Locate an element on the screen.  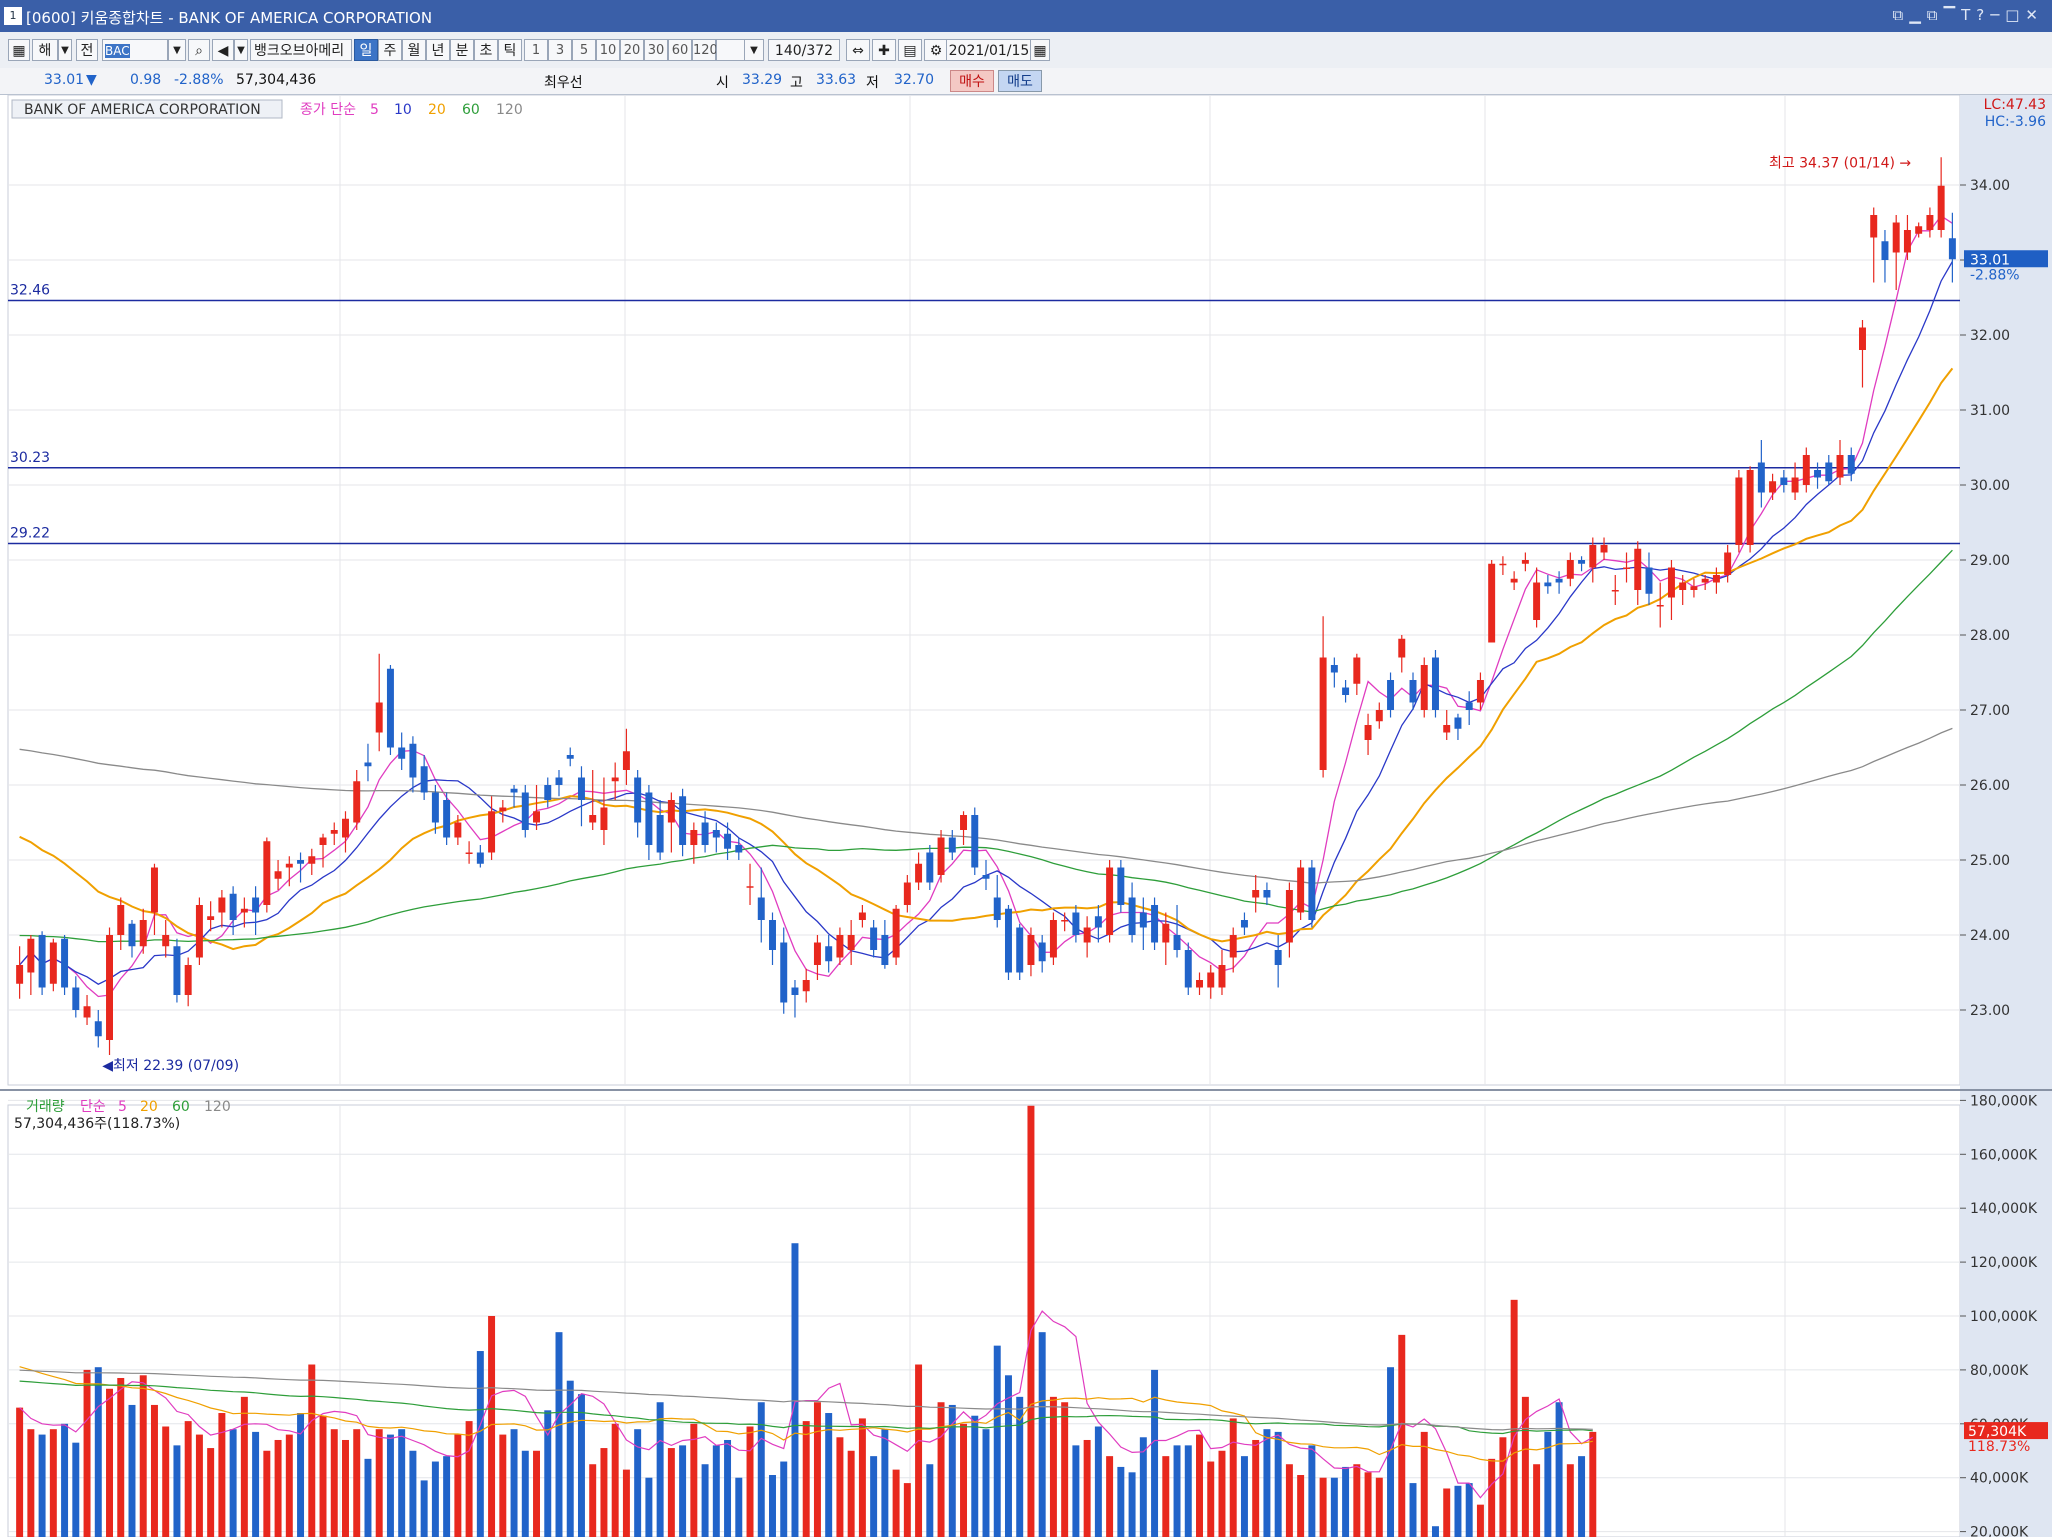
close-icon: ✕ is located at coordinates (2034, 15).